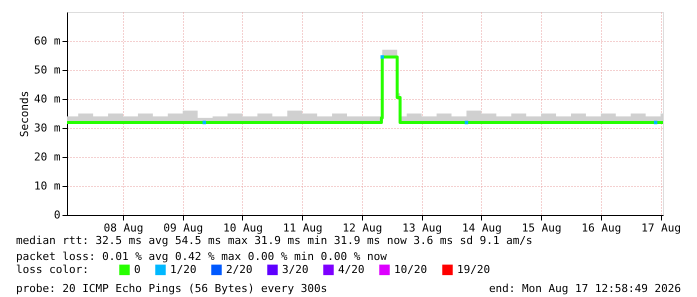 This screenshot has width=697, height=297. I want to click on x-tick-label: 11 Aug, so click(302, 228).